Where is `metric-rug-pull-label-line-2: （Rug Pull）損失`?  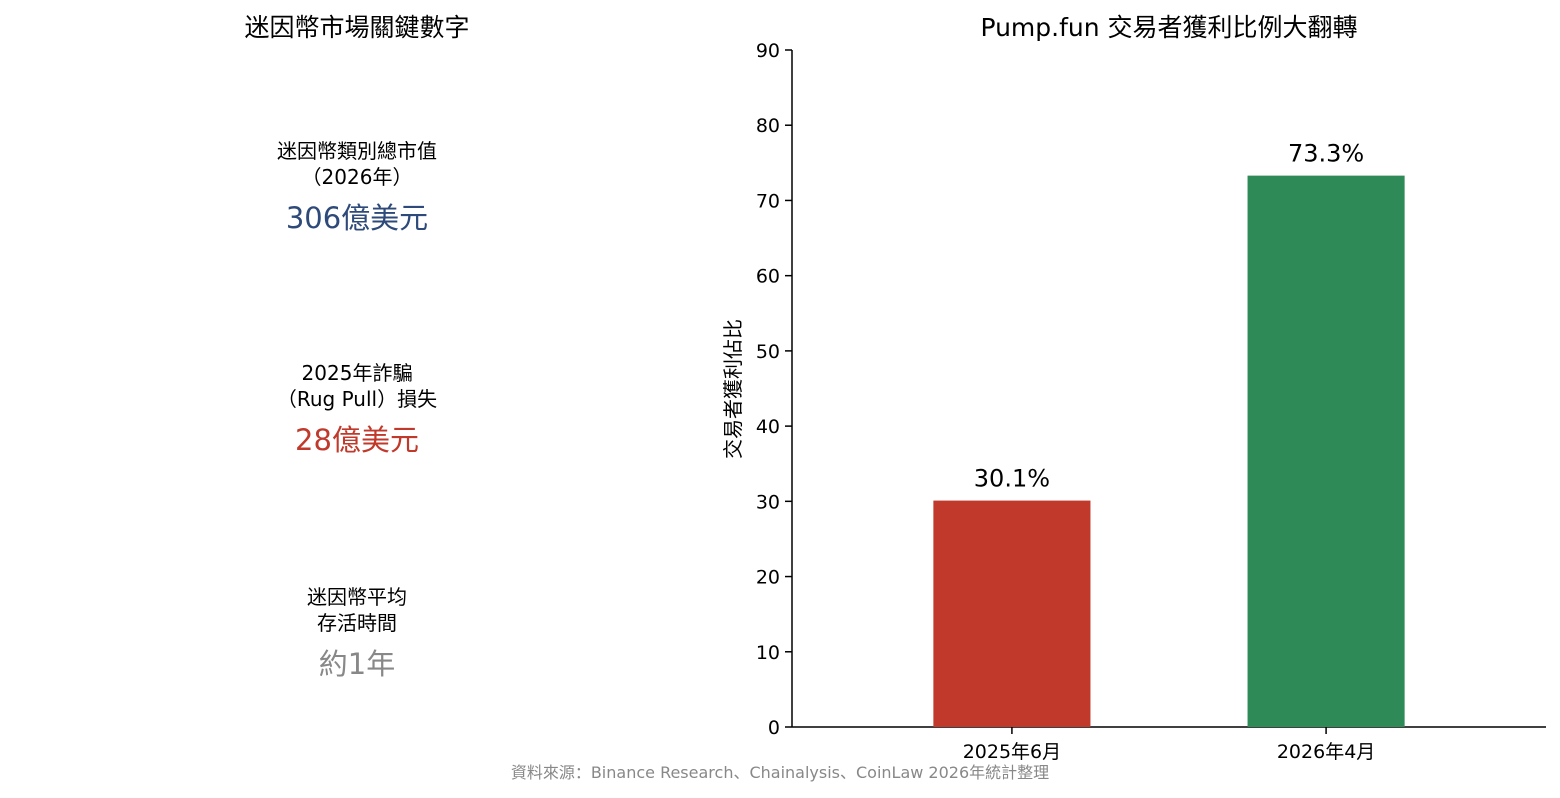
metric-rug-pull-label-line-2: （Rug Pull）損失 is located at coordinates (357, 399).